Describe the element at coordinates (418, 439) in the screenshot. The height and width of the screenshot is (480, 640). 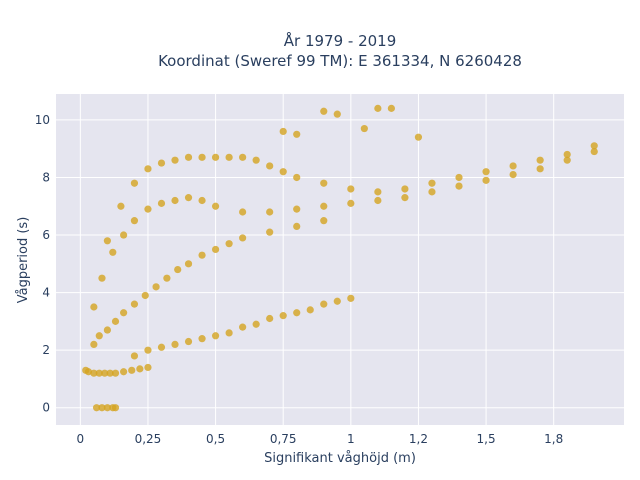
I see `x-tick-label: 1,2` at that location.